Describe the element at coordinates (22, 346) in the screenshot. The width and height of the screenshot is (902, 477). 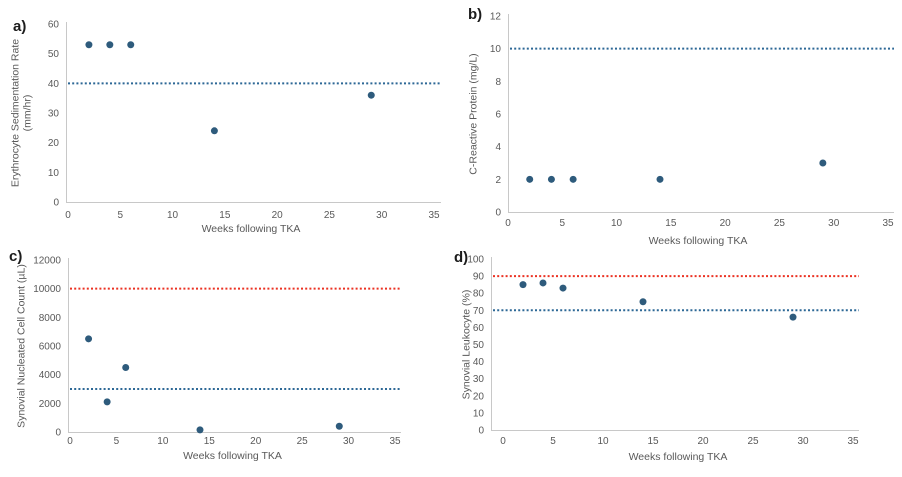
I see `y-axis-title: Synovial Nucleated Cell Count (µL)` at that location.